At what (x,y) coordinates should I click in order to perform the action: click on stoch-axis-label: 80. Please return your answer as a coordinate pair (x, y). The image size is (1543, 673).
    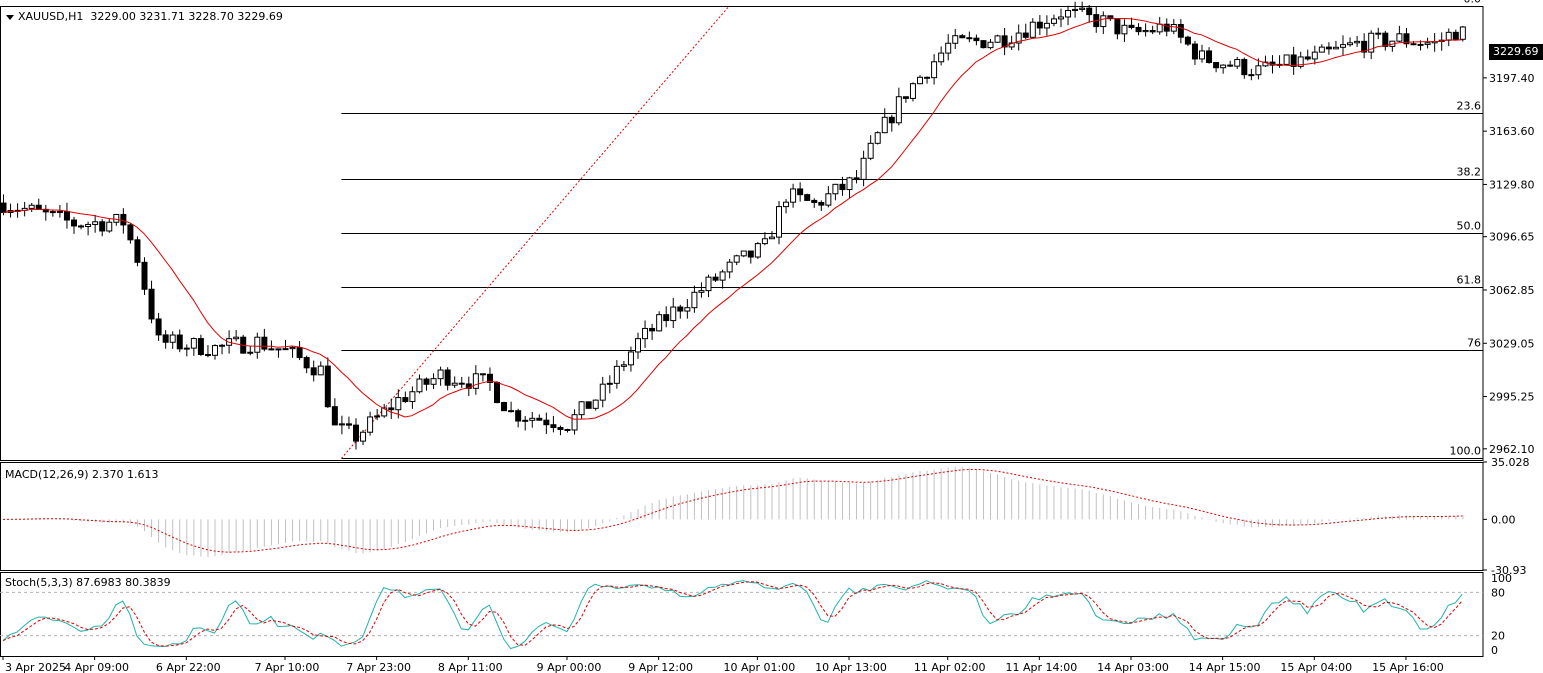
    Looking at the image, I should click on (1498, 592).